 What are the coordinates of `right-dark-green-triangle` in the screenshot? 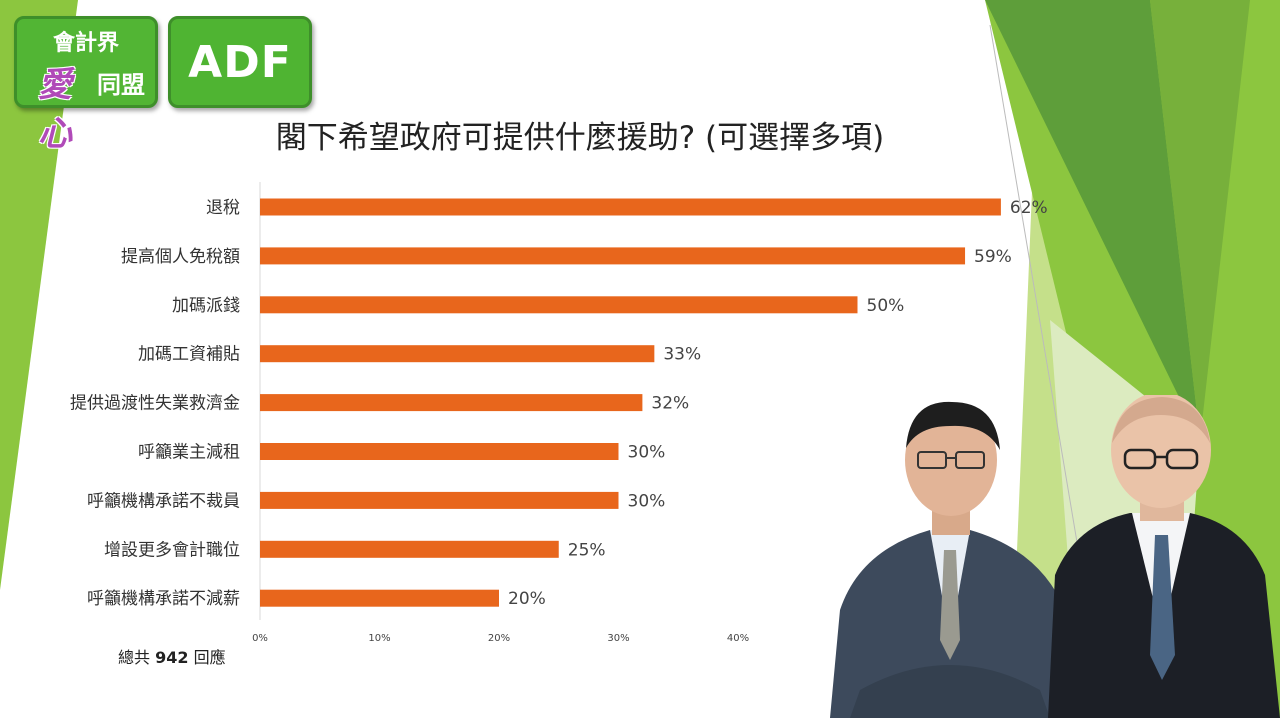 It's located at (1092, 220).